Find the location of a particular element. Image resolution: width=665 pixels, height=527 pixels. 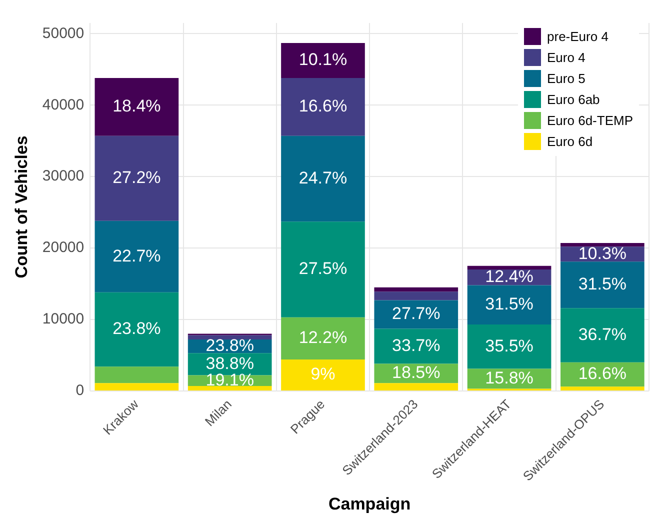

legend-label: pre-Euro 4 is located at coordinates (577, 36).